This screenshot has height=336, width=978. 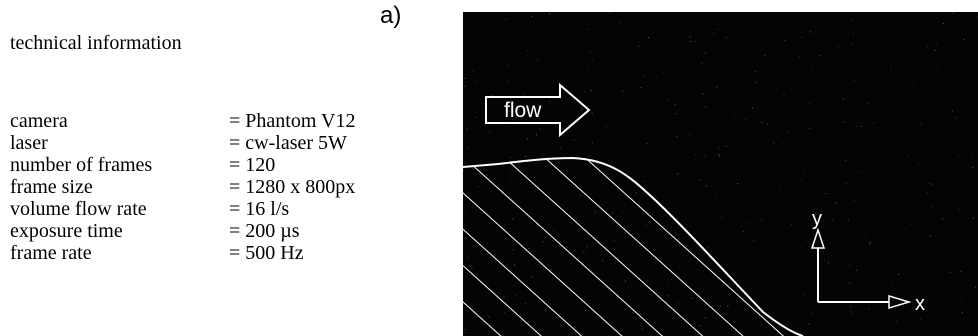 I want to click on info-key: volume flow rate, so click(x=78, y=209).